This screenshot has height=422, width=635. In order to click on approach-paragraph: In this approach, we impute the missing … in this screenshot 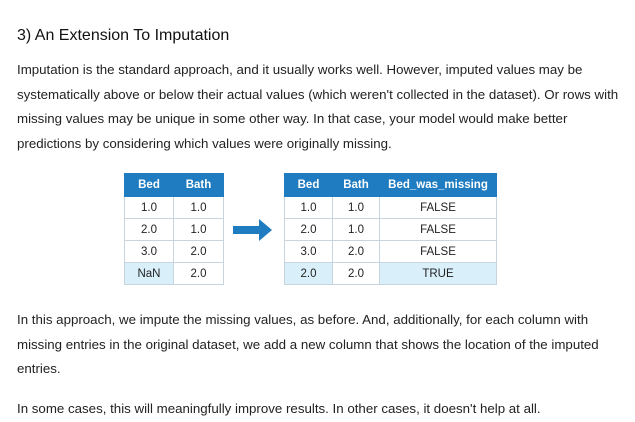, I will do `click(308, 344)`.